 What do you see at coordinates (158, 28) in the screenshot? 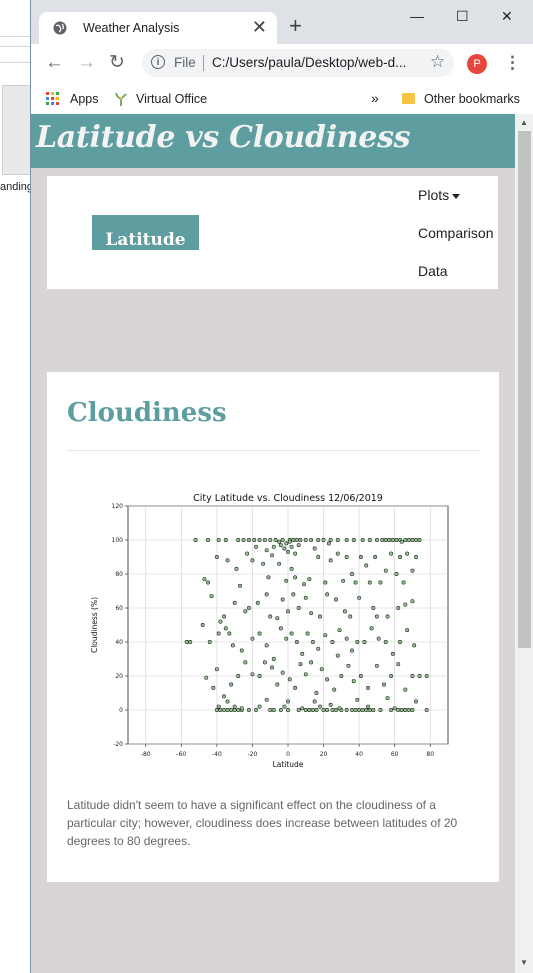
I see `tab-weather-analysis: Weather Analysis ✕` at bounding box center [158, 28].